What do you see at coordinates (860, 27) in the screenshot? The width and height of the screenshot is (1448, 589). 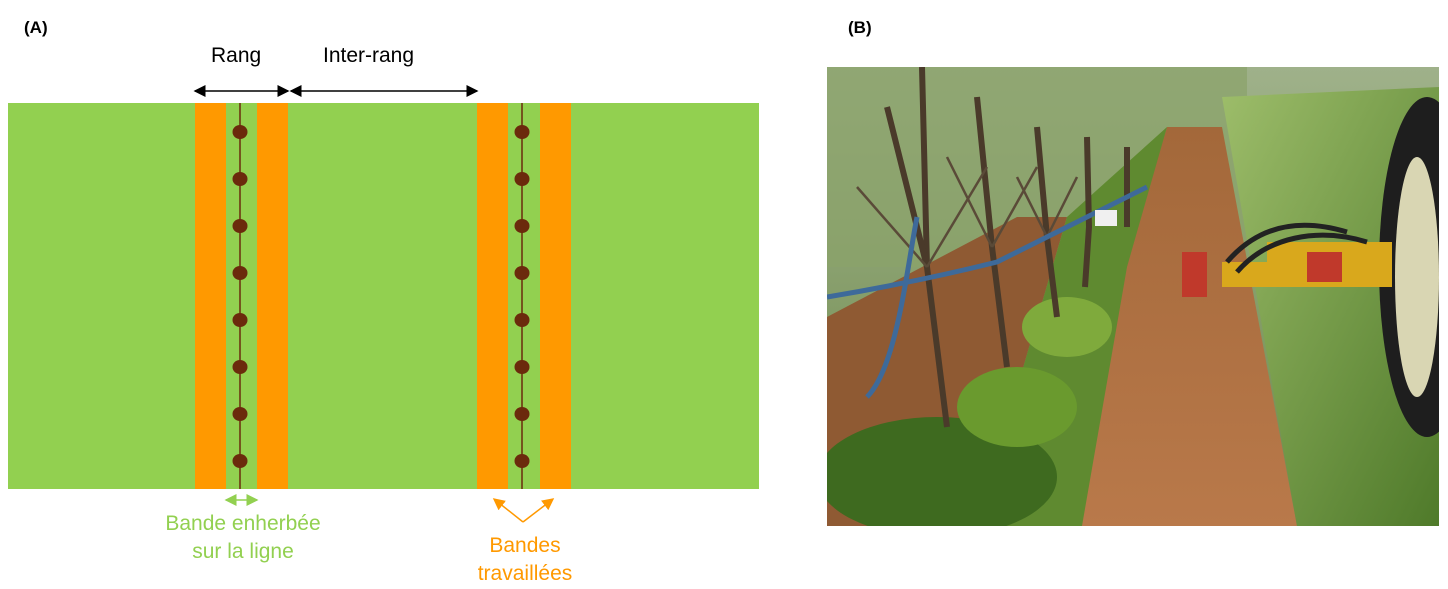 I see `panel-b-label: (B)` at bounding box center [860, 27].